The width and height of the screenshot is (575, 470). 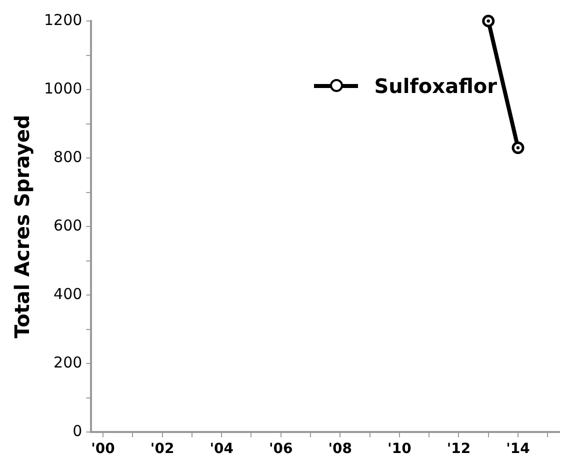 What do you see at coordinates (162, 449) in the screenshot?
I see `x-tick-label: '02` at bounding box center [162, 449].